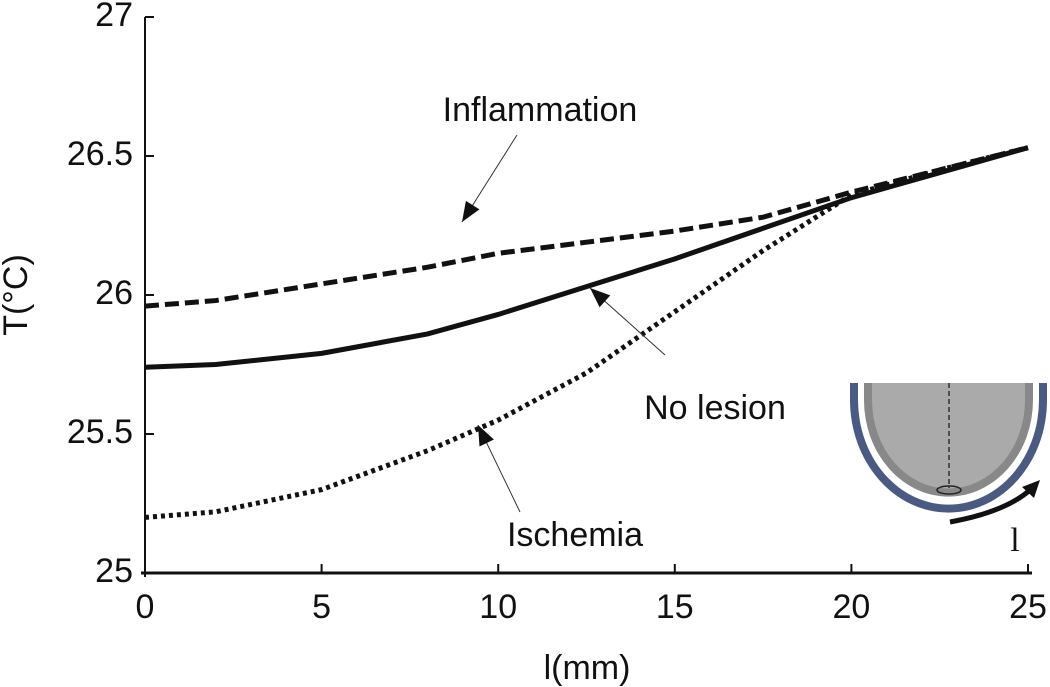  What do you see at coordinates (1014, 540) in the screenshot?
I see `inset-label: l` at bounding box center [1014, 540].